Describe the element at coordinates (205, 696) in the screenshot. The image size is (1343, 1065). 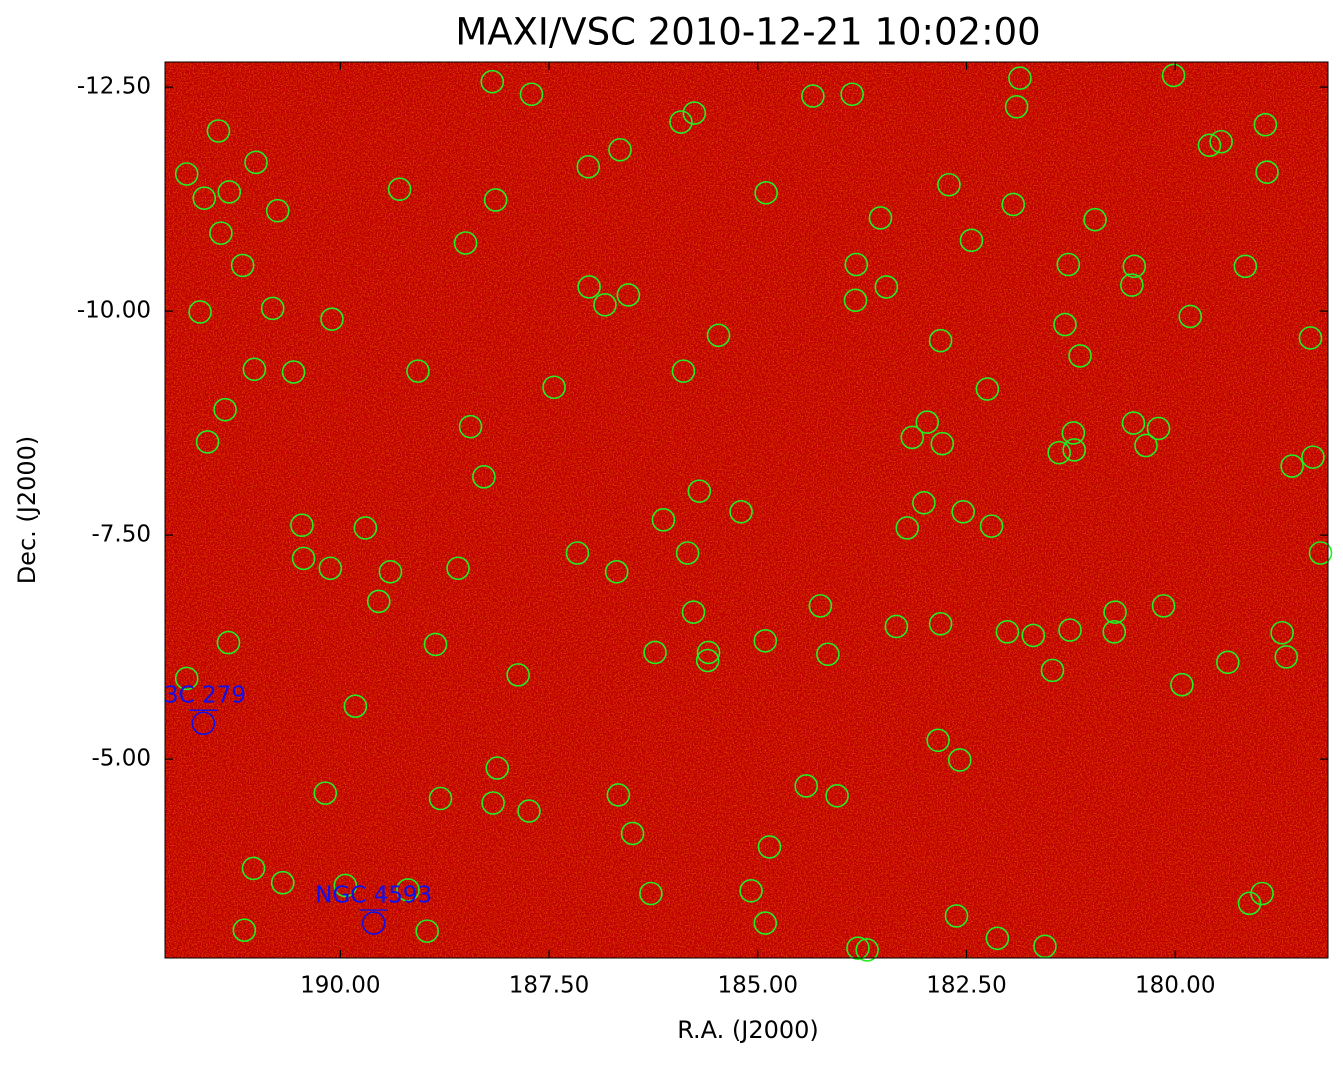
I see `source-label: 3C 279` at that location.